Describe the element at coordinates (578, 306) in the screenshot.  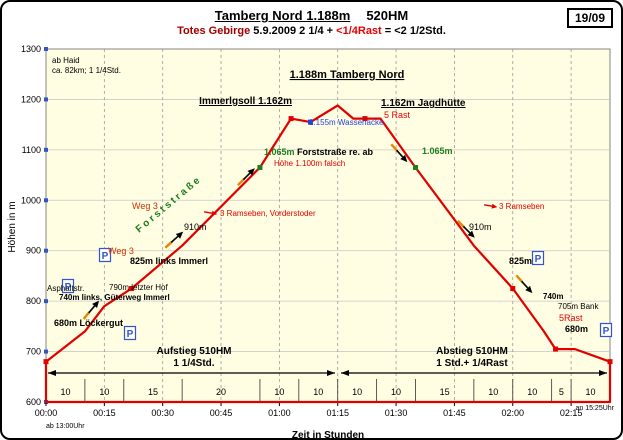
I see `svg-text: 705m Bank` at that location.